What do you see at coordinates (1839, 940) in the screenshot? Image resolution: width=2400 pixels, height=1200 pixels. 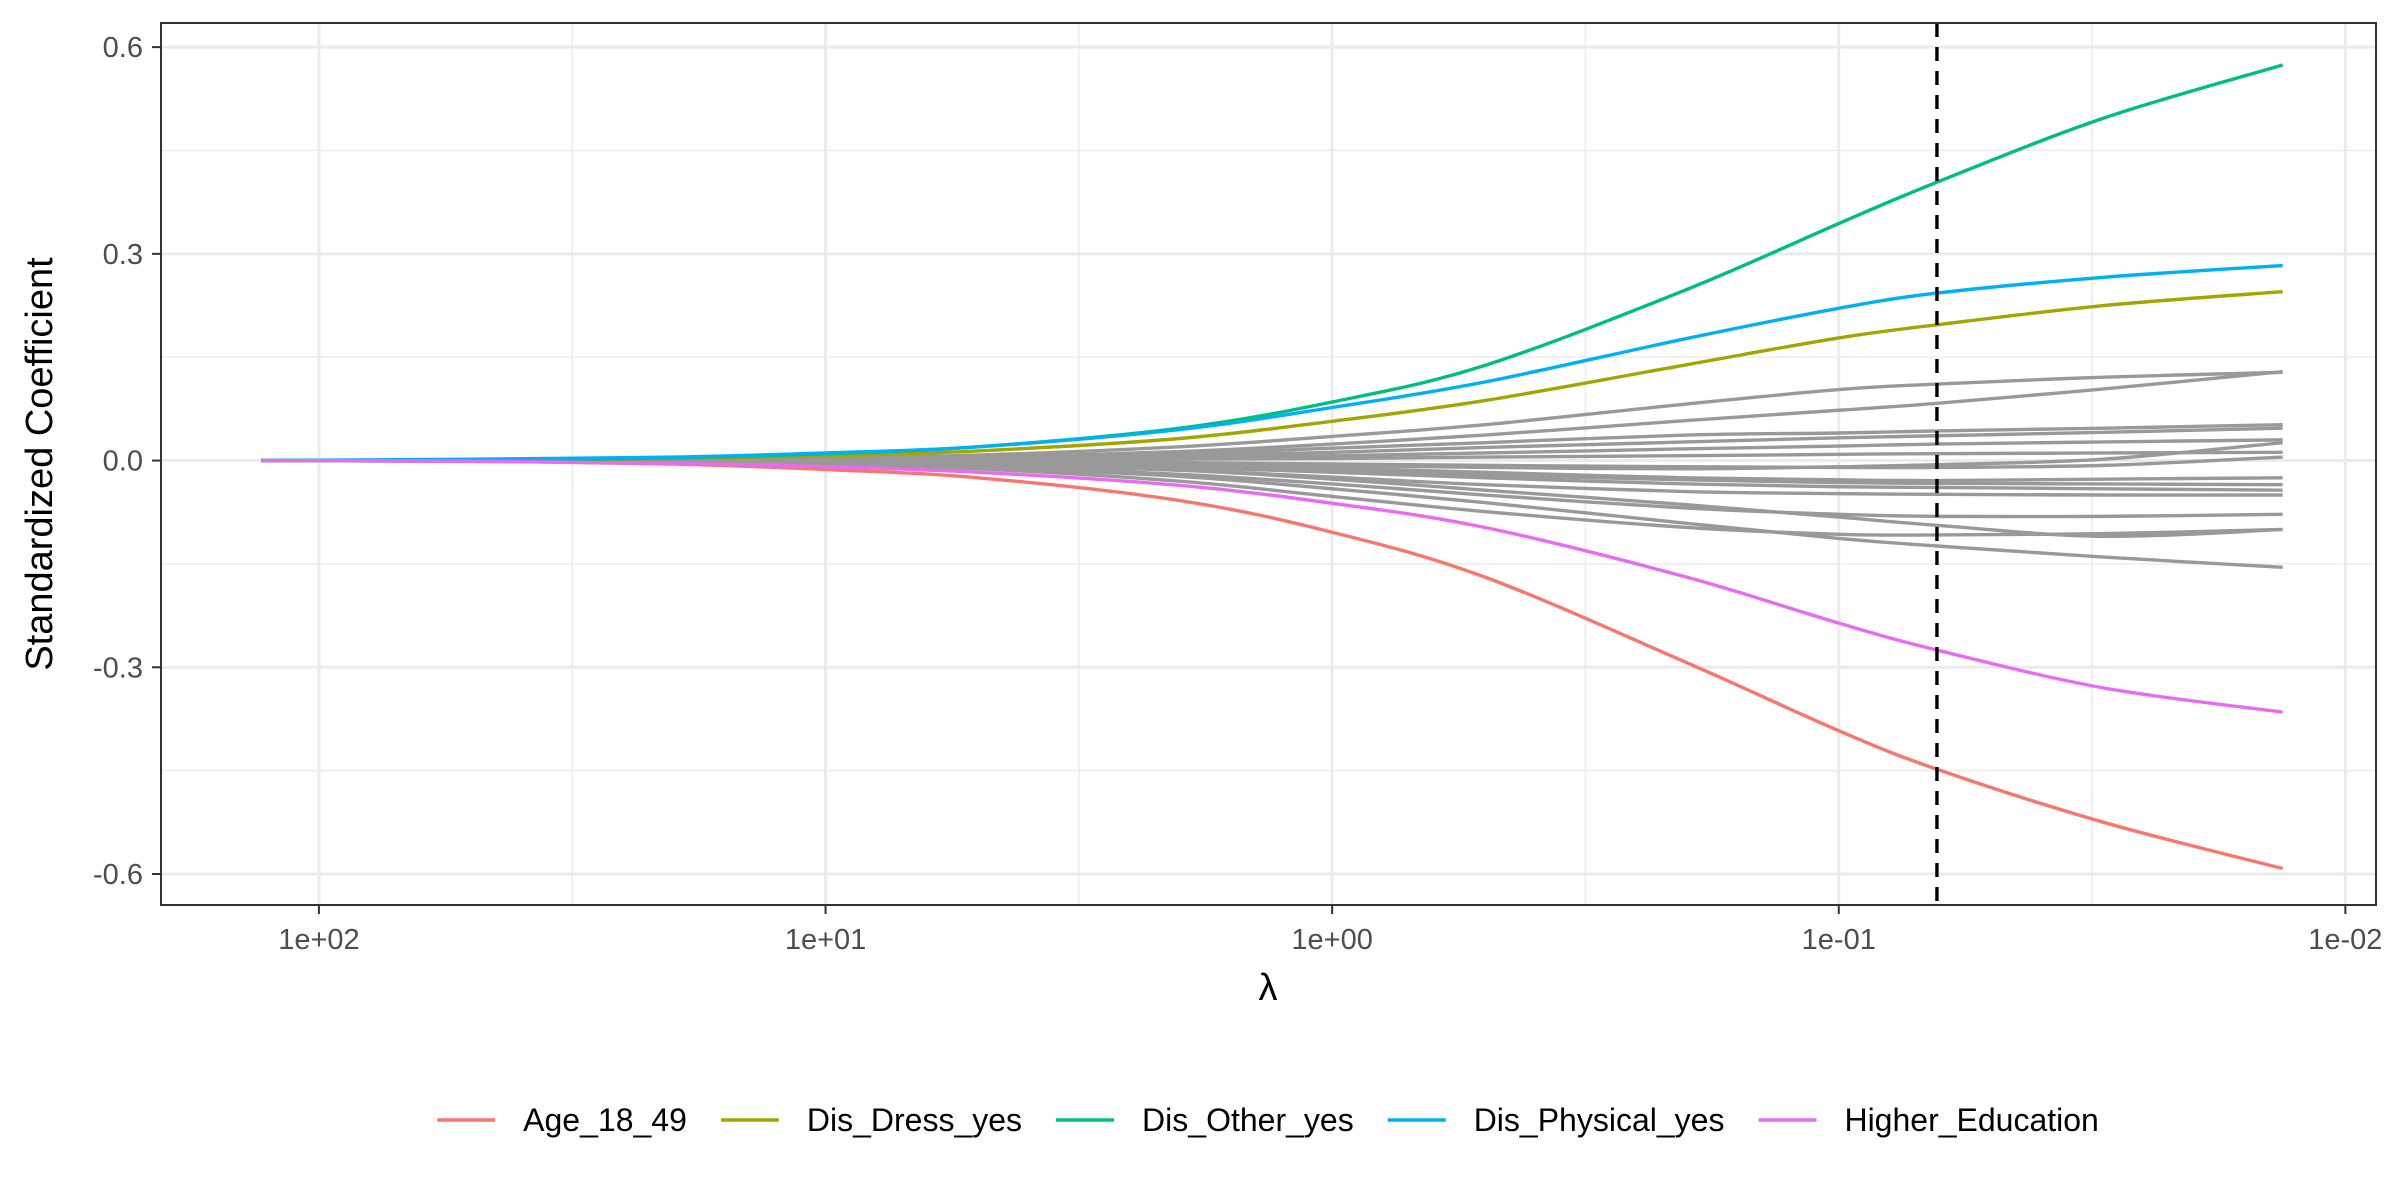 I see `x-tick-label: 1e-01` at bounding box center [1839, 940].